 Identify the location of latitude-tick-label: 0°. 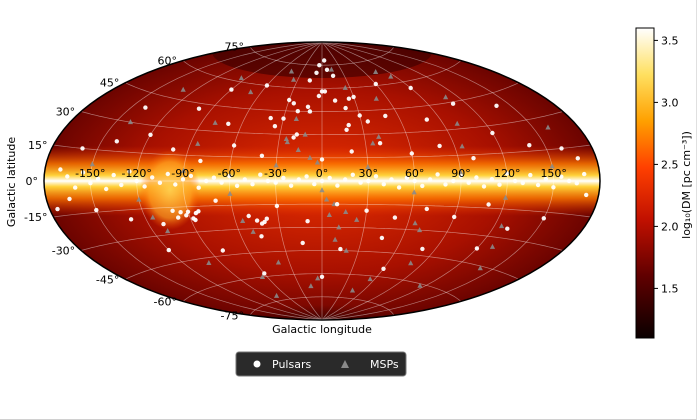
(32, 181).